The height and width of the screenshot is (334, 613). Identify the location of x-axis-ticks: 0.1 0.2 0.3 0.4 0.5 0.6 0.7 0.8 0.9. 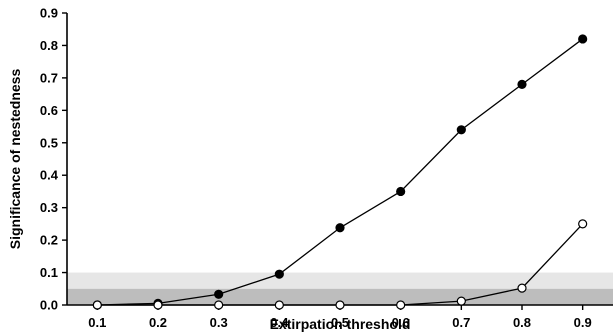
(340, 317).